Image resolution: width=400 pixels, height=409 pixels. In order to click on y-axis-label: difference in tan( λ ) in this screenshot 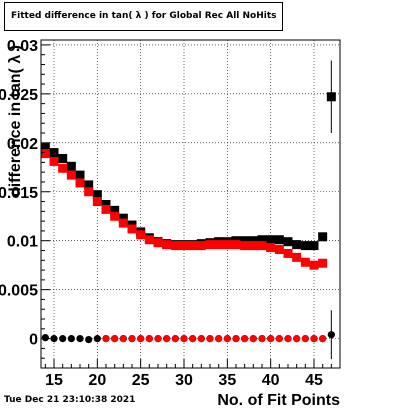, I will do `click(15, 121)`.